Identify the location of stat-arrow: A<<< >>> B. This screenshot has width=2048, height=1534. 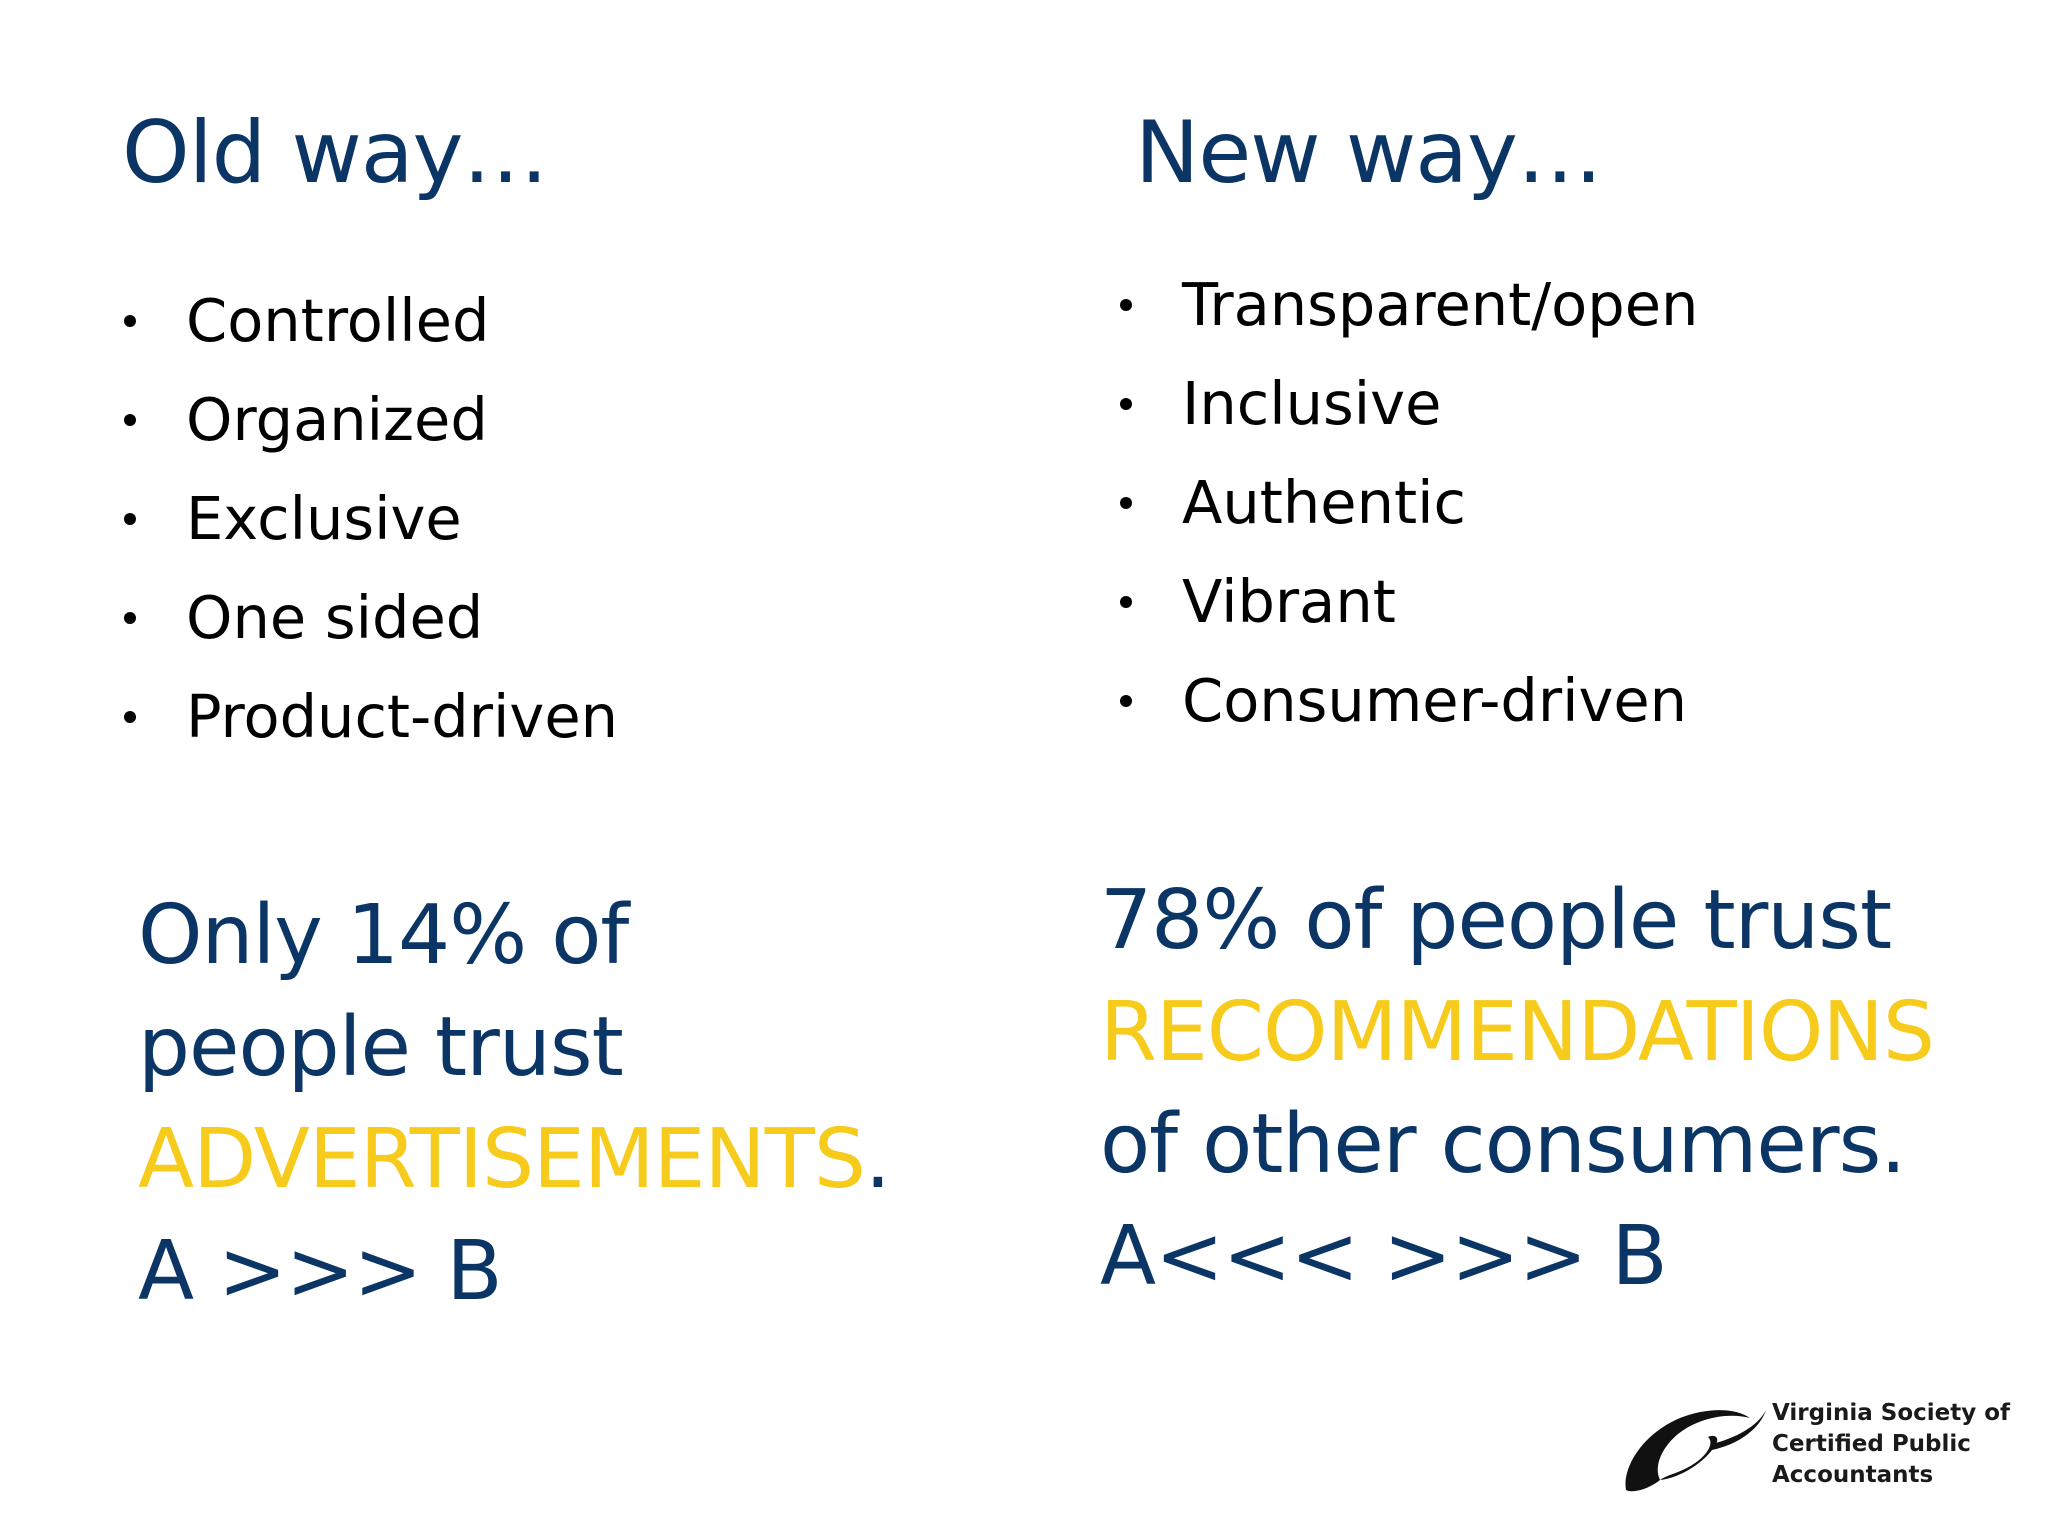
(1384, 1256).